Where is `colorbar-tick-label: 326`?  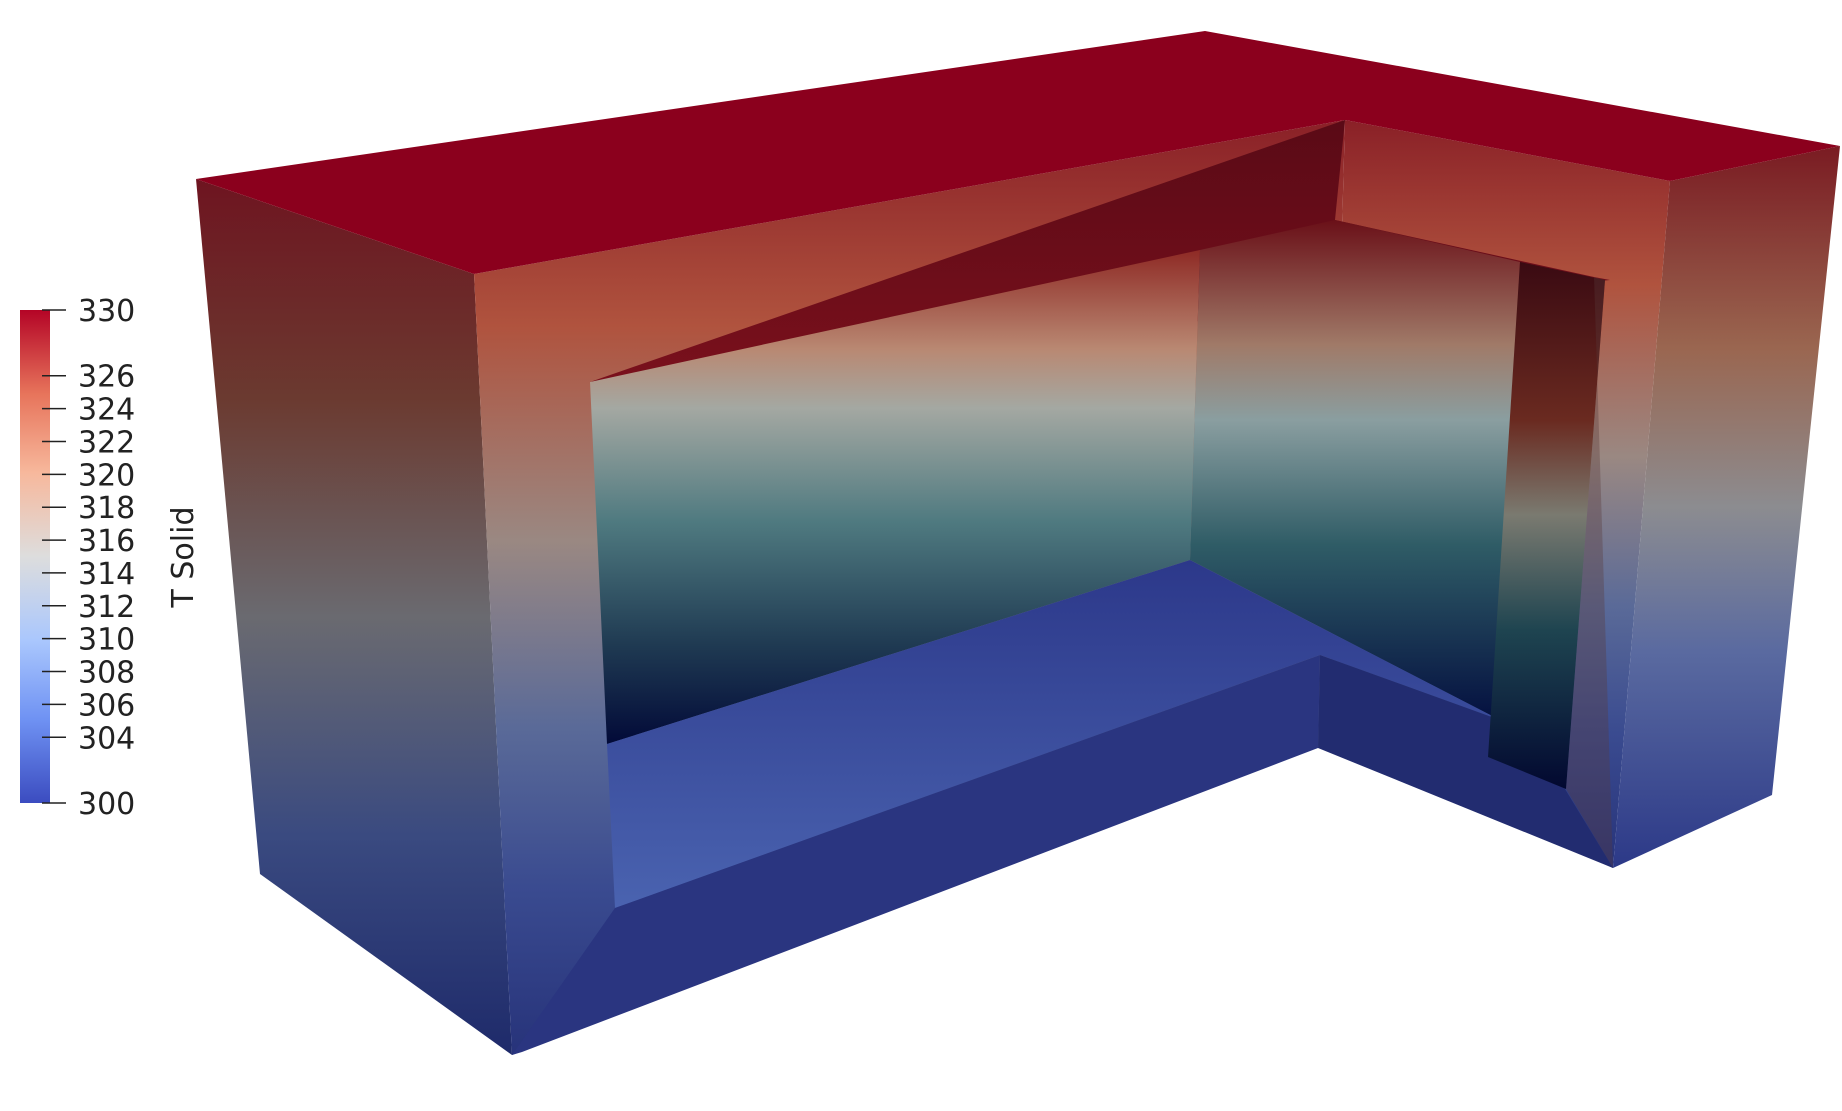
colorbar-tick-label: 326 is located at coordinates (106, 377).